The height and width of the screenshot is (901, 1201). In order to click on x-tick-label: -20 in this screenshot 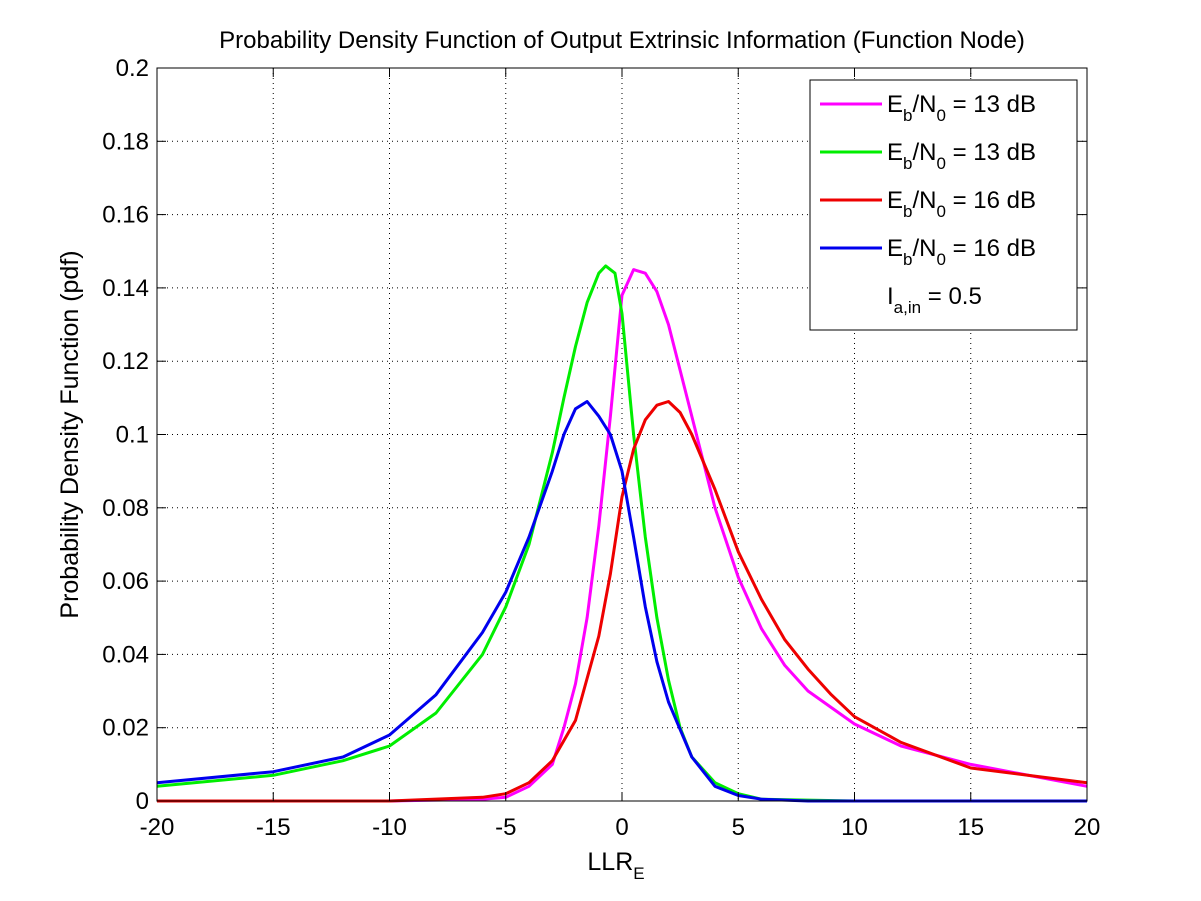, I will do `click(157, 827)`.